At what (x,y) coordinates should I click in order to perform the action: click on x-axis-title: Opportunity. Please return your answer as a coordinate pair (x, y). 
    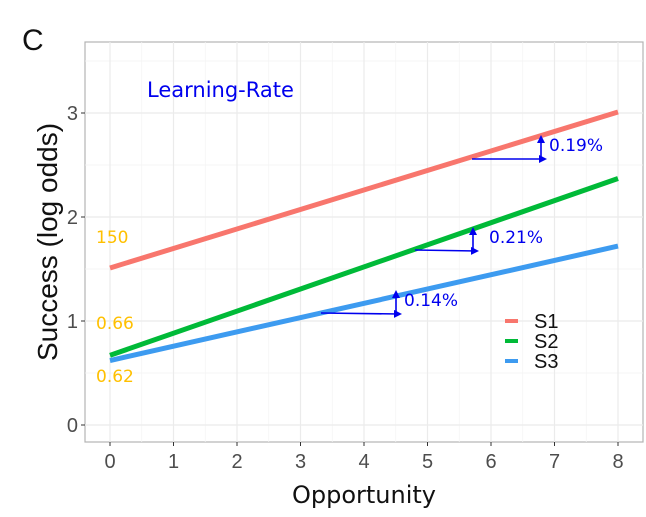
    Looking at the image, I should click on (364, 495).